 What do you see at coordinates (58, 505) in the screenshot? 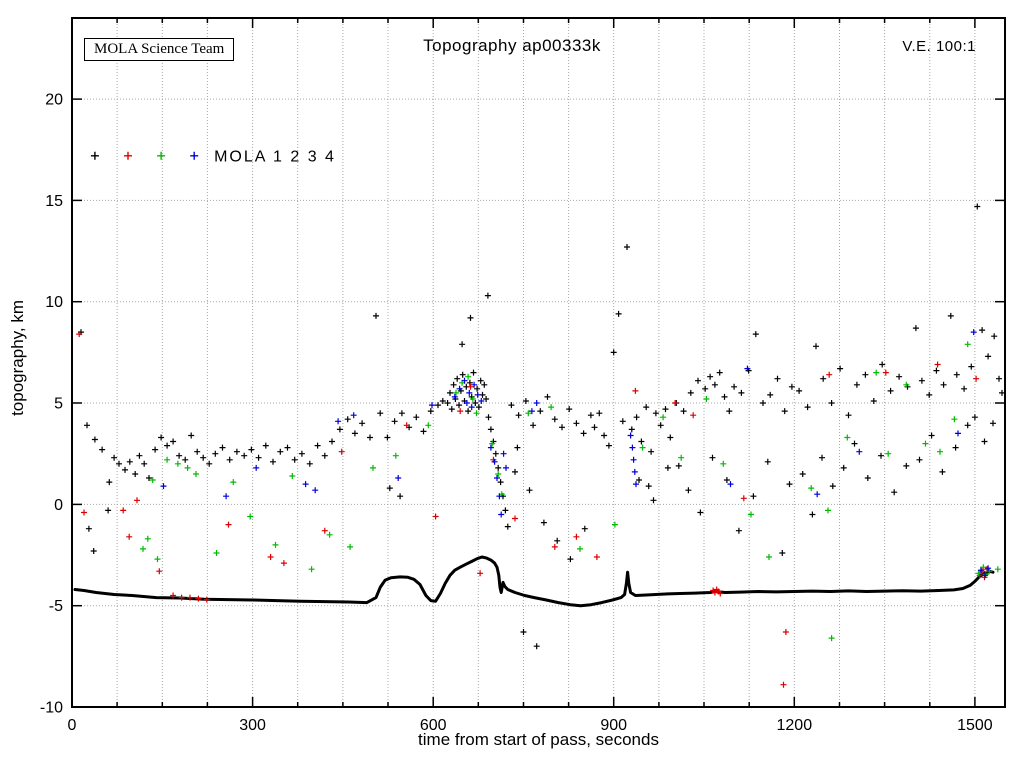
I see `y-tick-label: 0` at bounding box center [58, 505].